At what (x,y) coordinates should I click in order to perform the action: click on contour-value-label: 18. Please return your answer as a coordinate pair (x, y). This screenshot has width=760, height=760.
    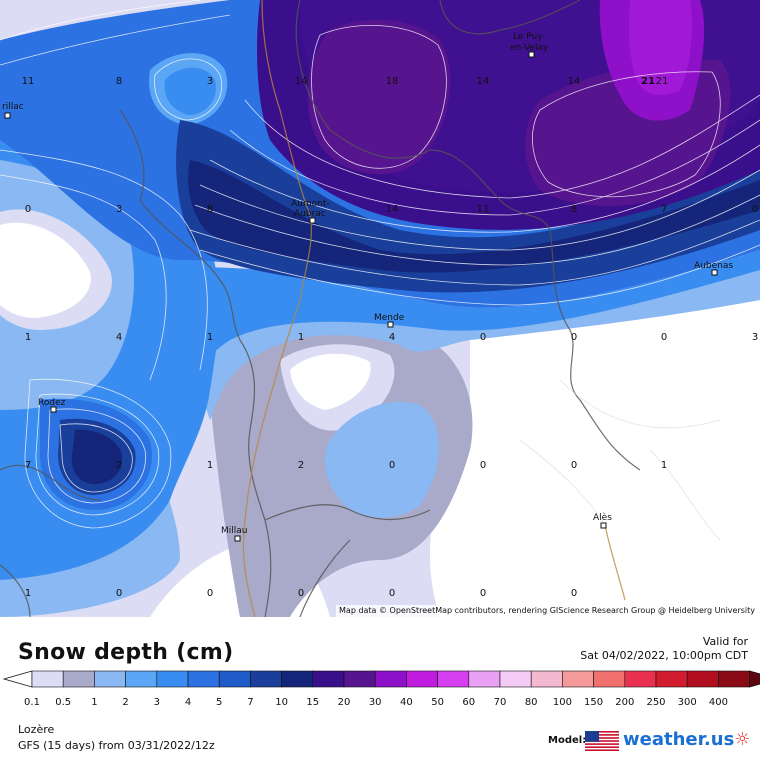
    Looking at the image, I should click on (392, 81).